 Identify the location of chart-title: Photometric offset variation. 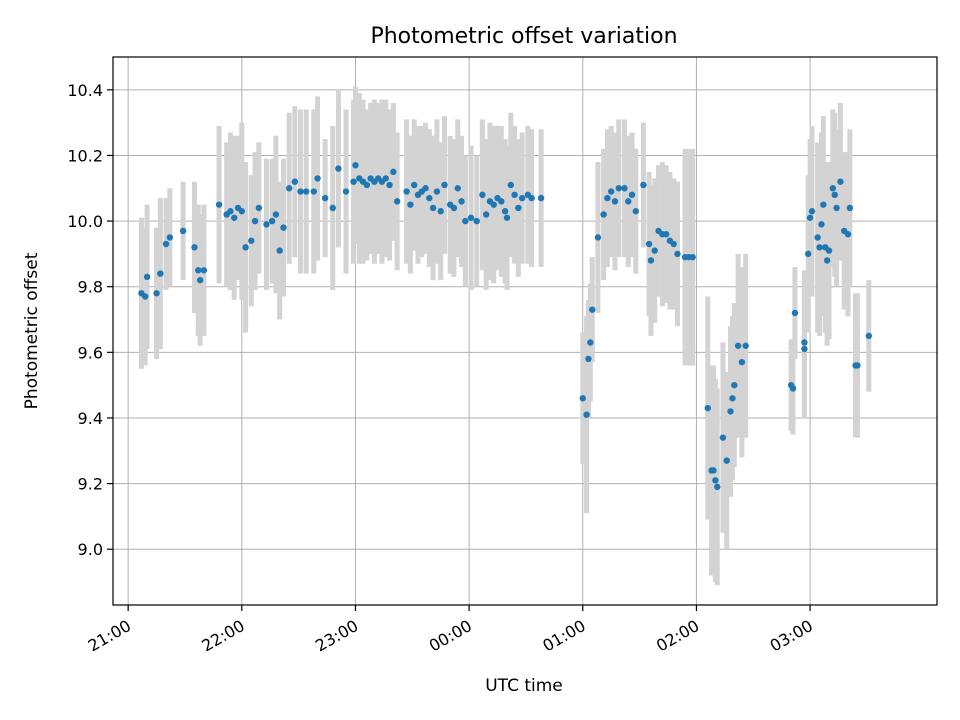
(523, 36).